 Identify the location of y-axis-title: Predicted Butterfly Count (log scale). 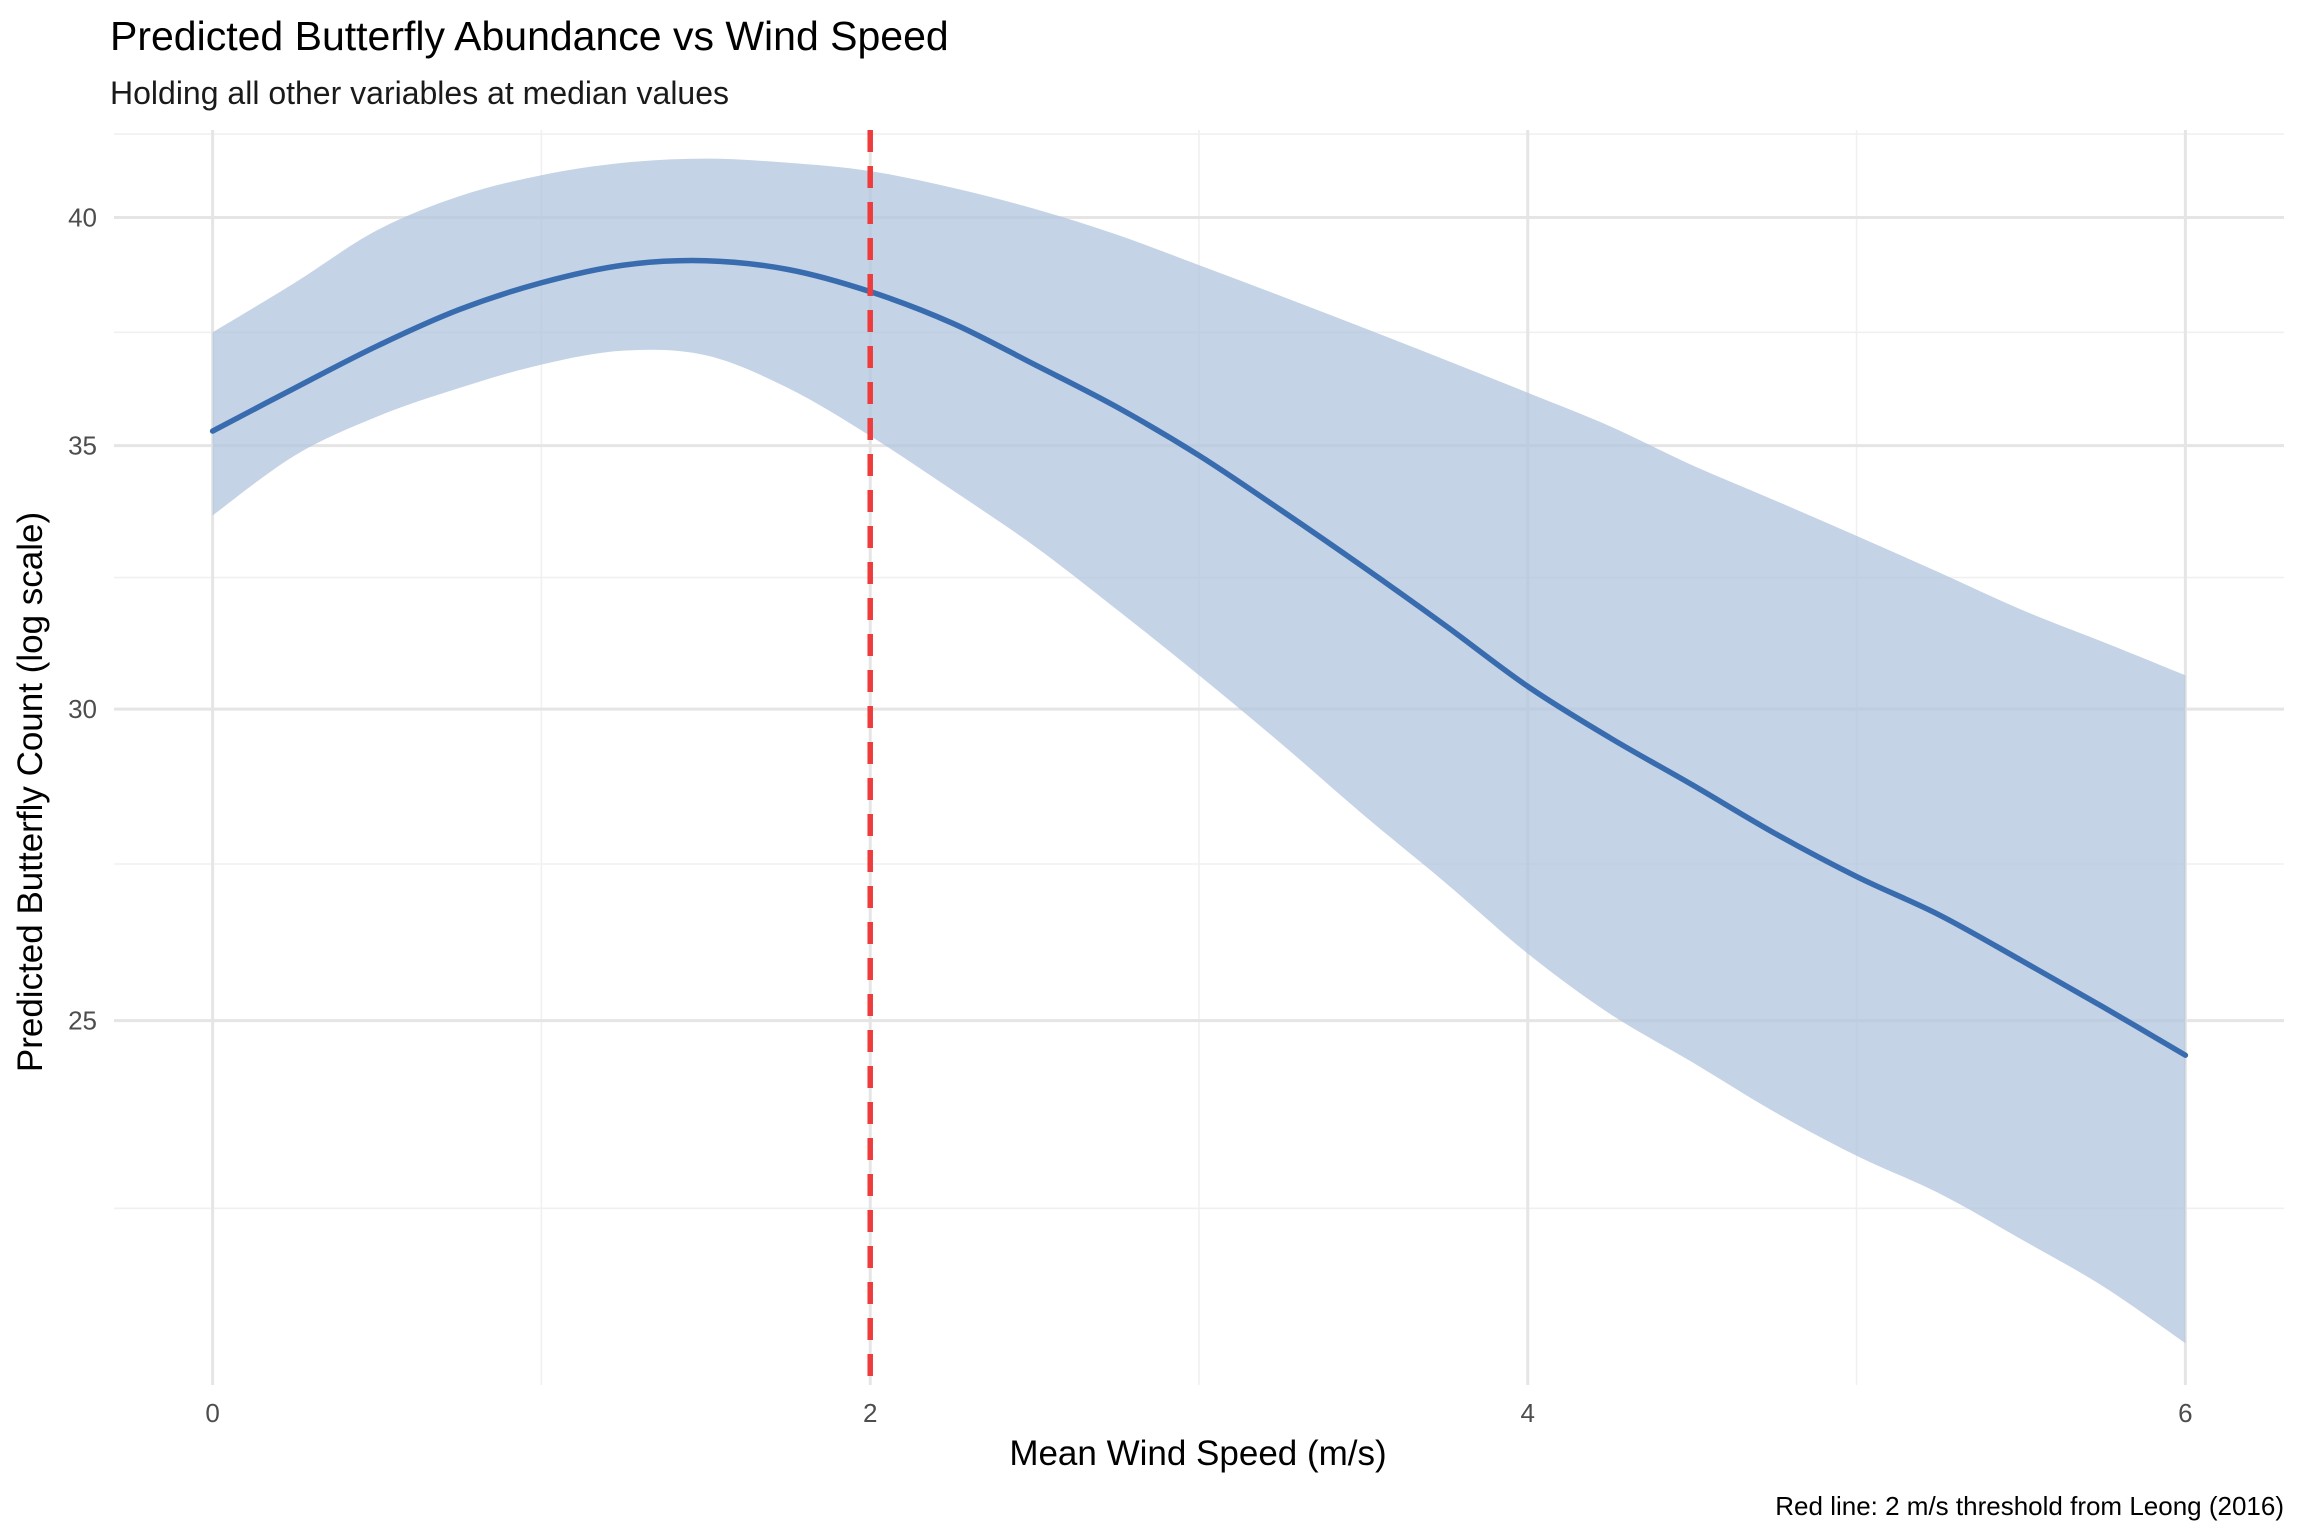
(30, 792).